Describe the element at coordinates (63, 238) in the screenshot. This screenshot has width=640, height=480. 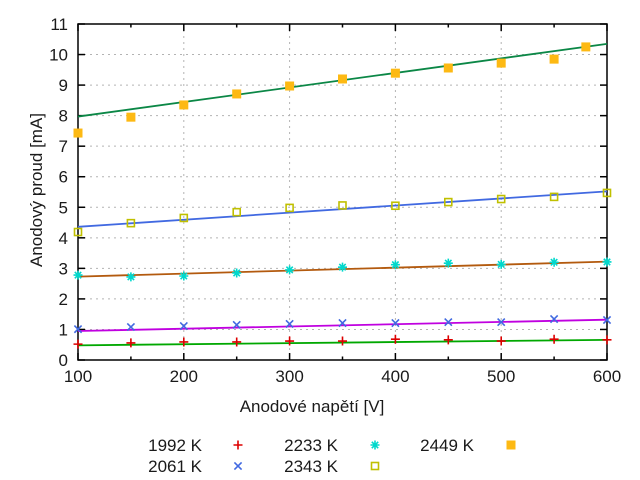
I see `y-tick-label: 4` at that location.